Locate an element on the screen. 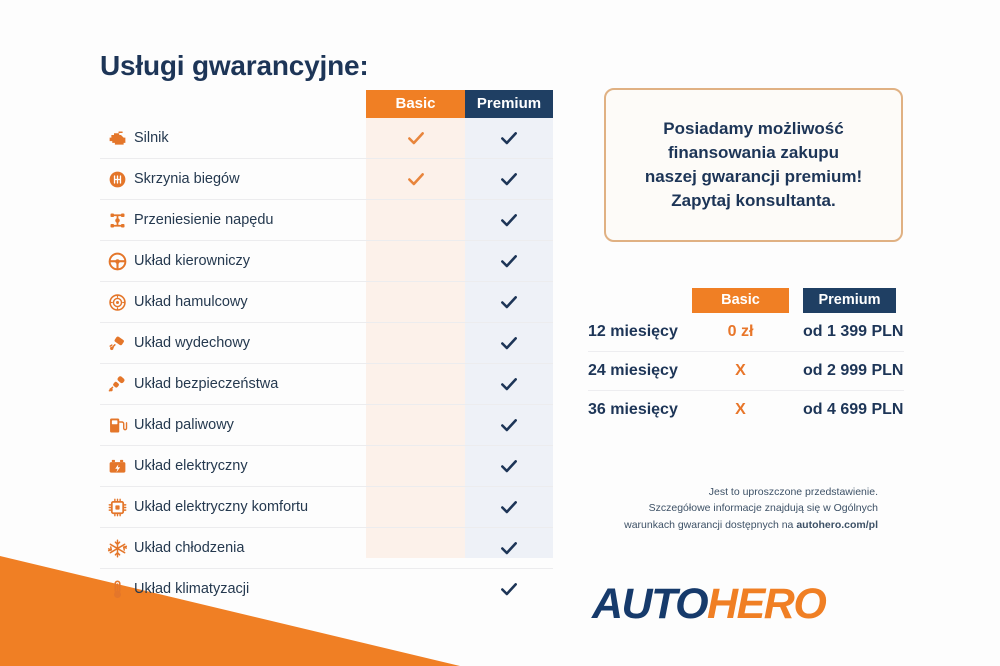  callout-line-4: Zapytaj konsultanta. is located at coordinates (753, 201).